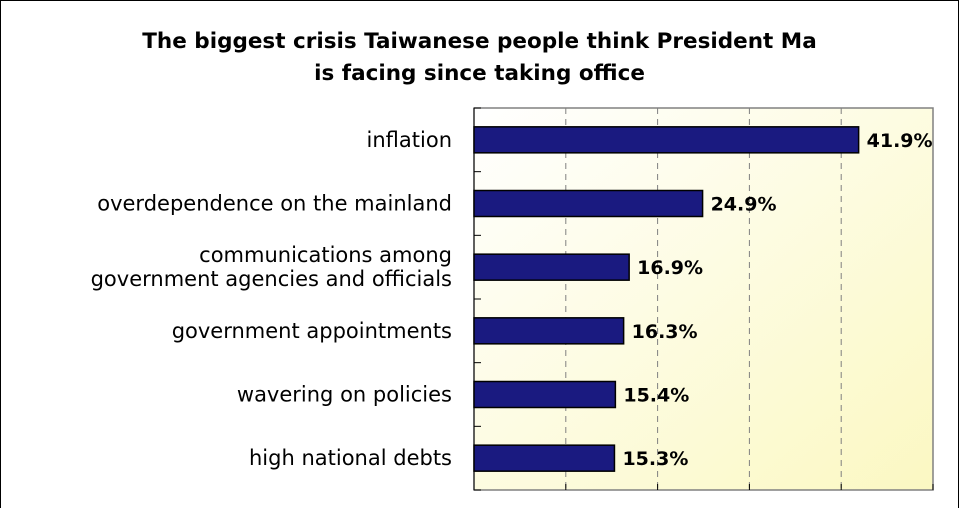  What do you see at coordinates (479, 73) in the screenshot?
I see `chart-title-line-2: is facing since taking office` at bounding box center [479, 73].